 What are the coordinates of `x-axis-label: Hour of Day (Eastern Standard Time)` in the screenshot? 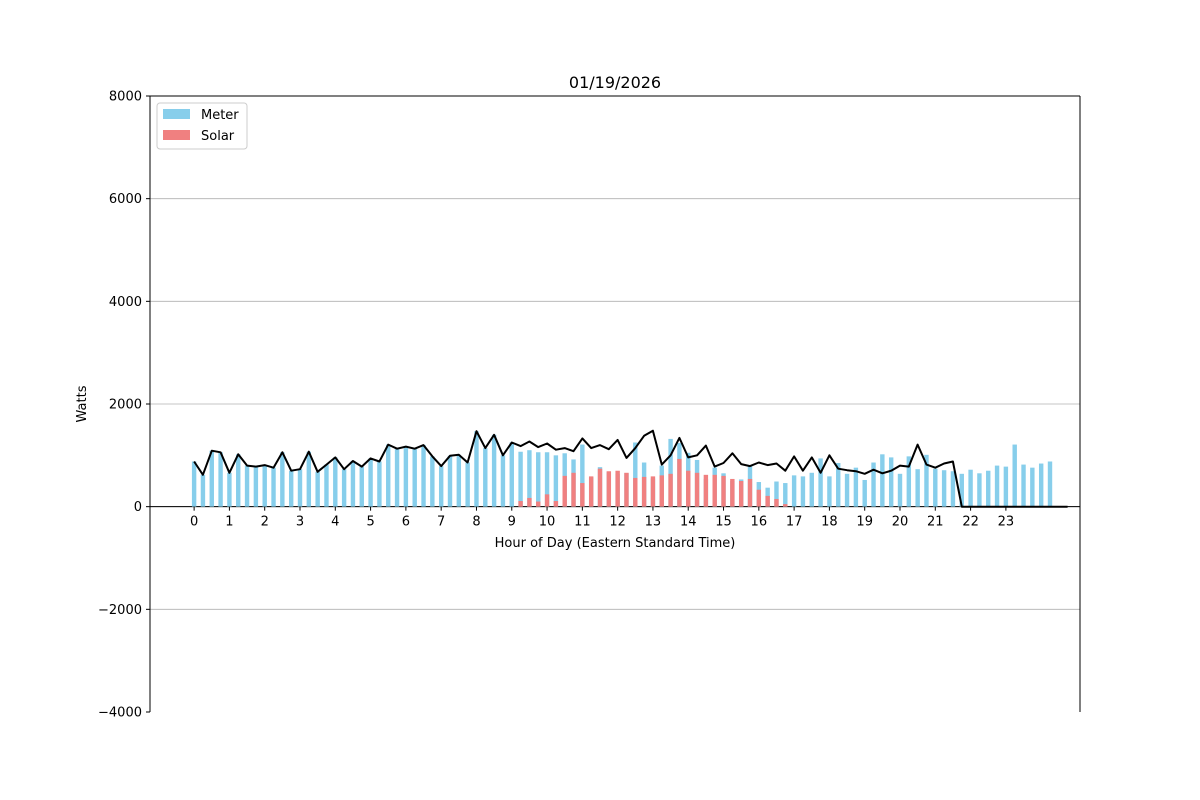 It's located at (615, 543).